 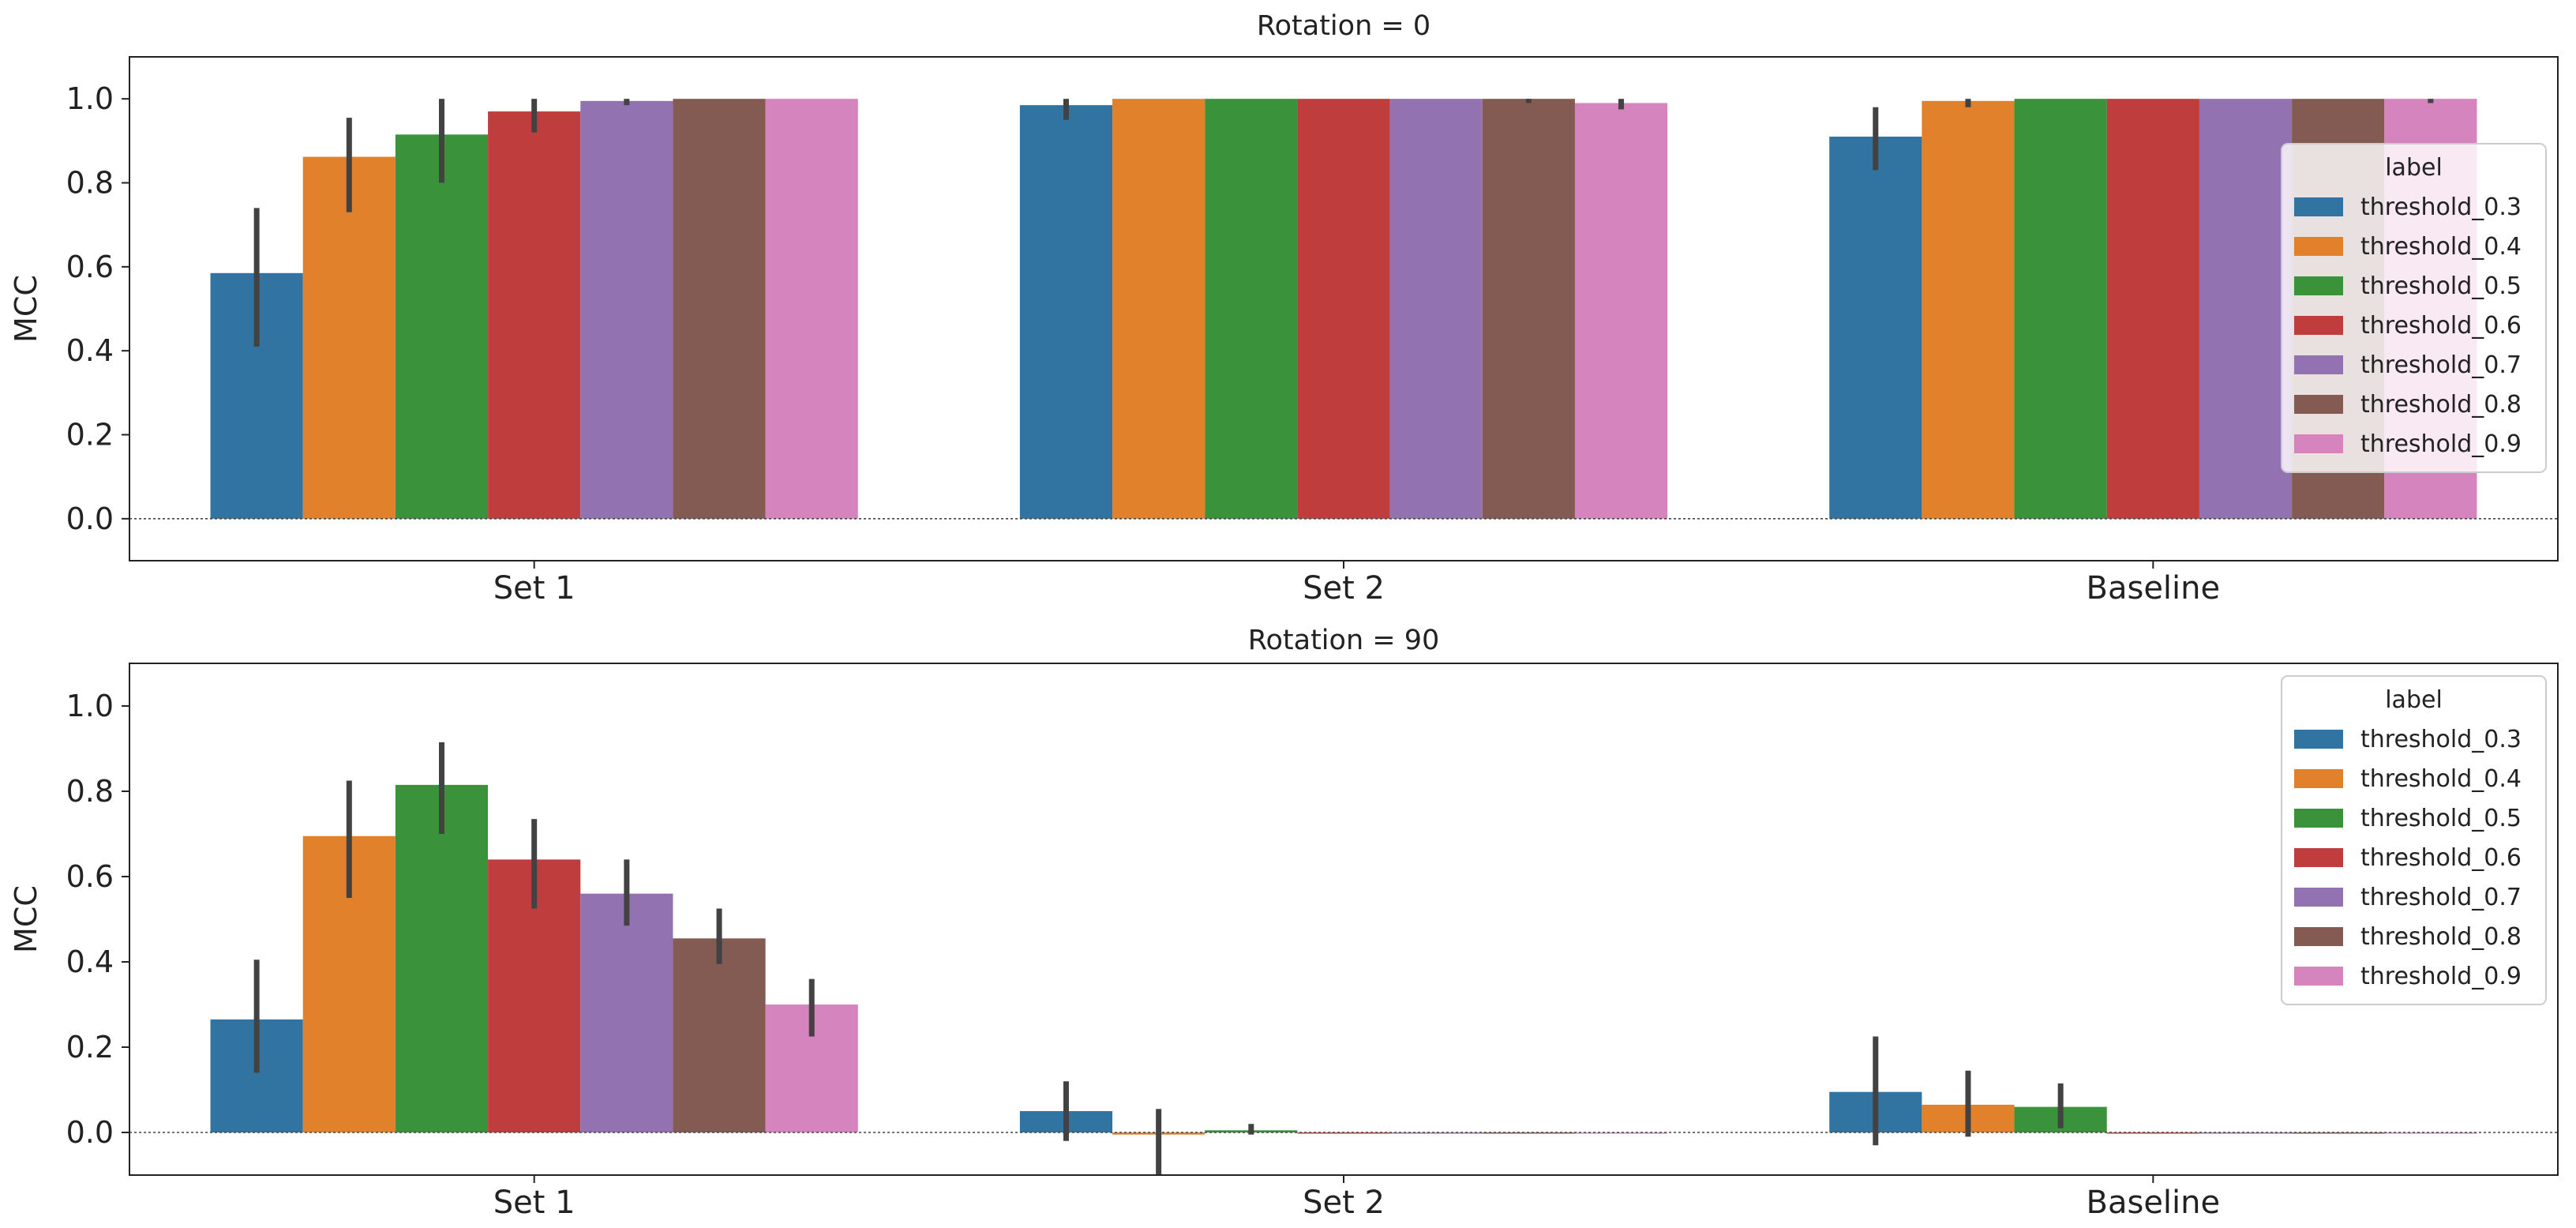 I want to click on bar-threshold_0.5-set-2, so click(x=1251, y=309).